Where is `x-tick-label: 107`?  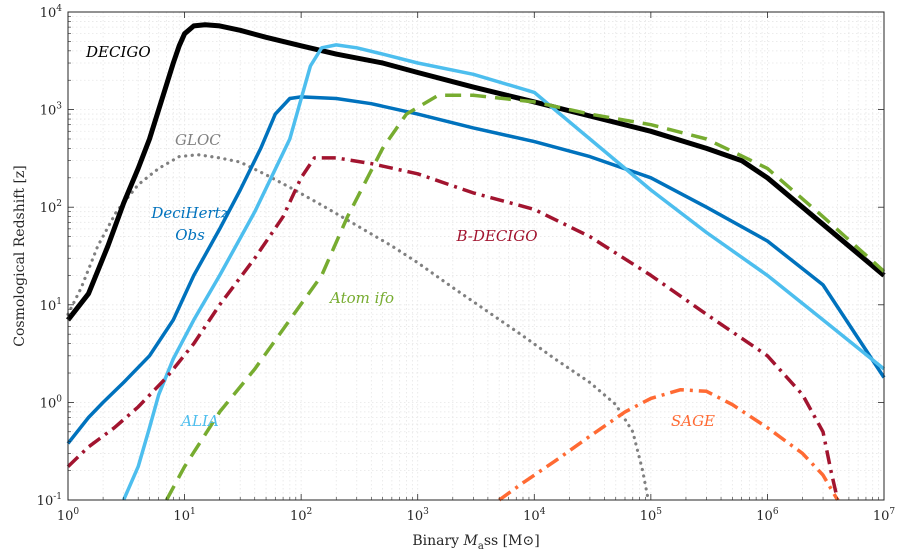 x-tick-label: 107 is located at coordinates (884, 515).